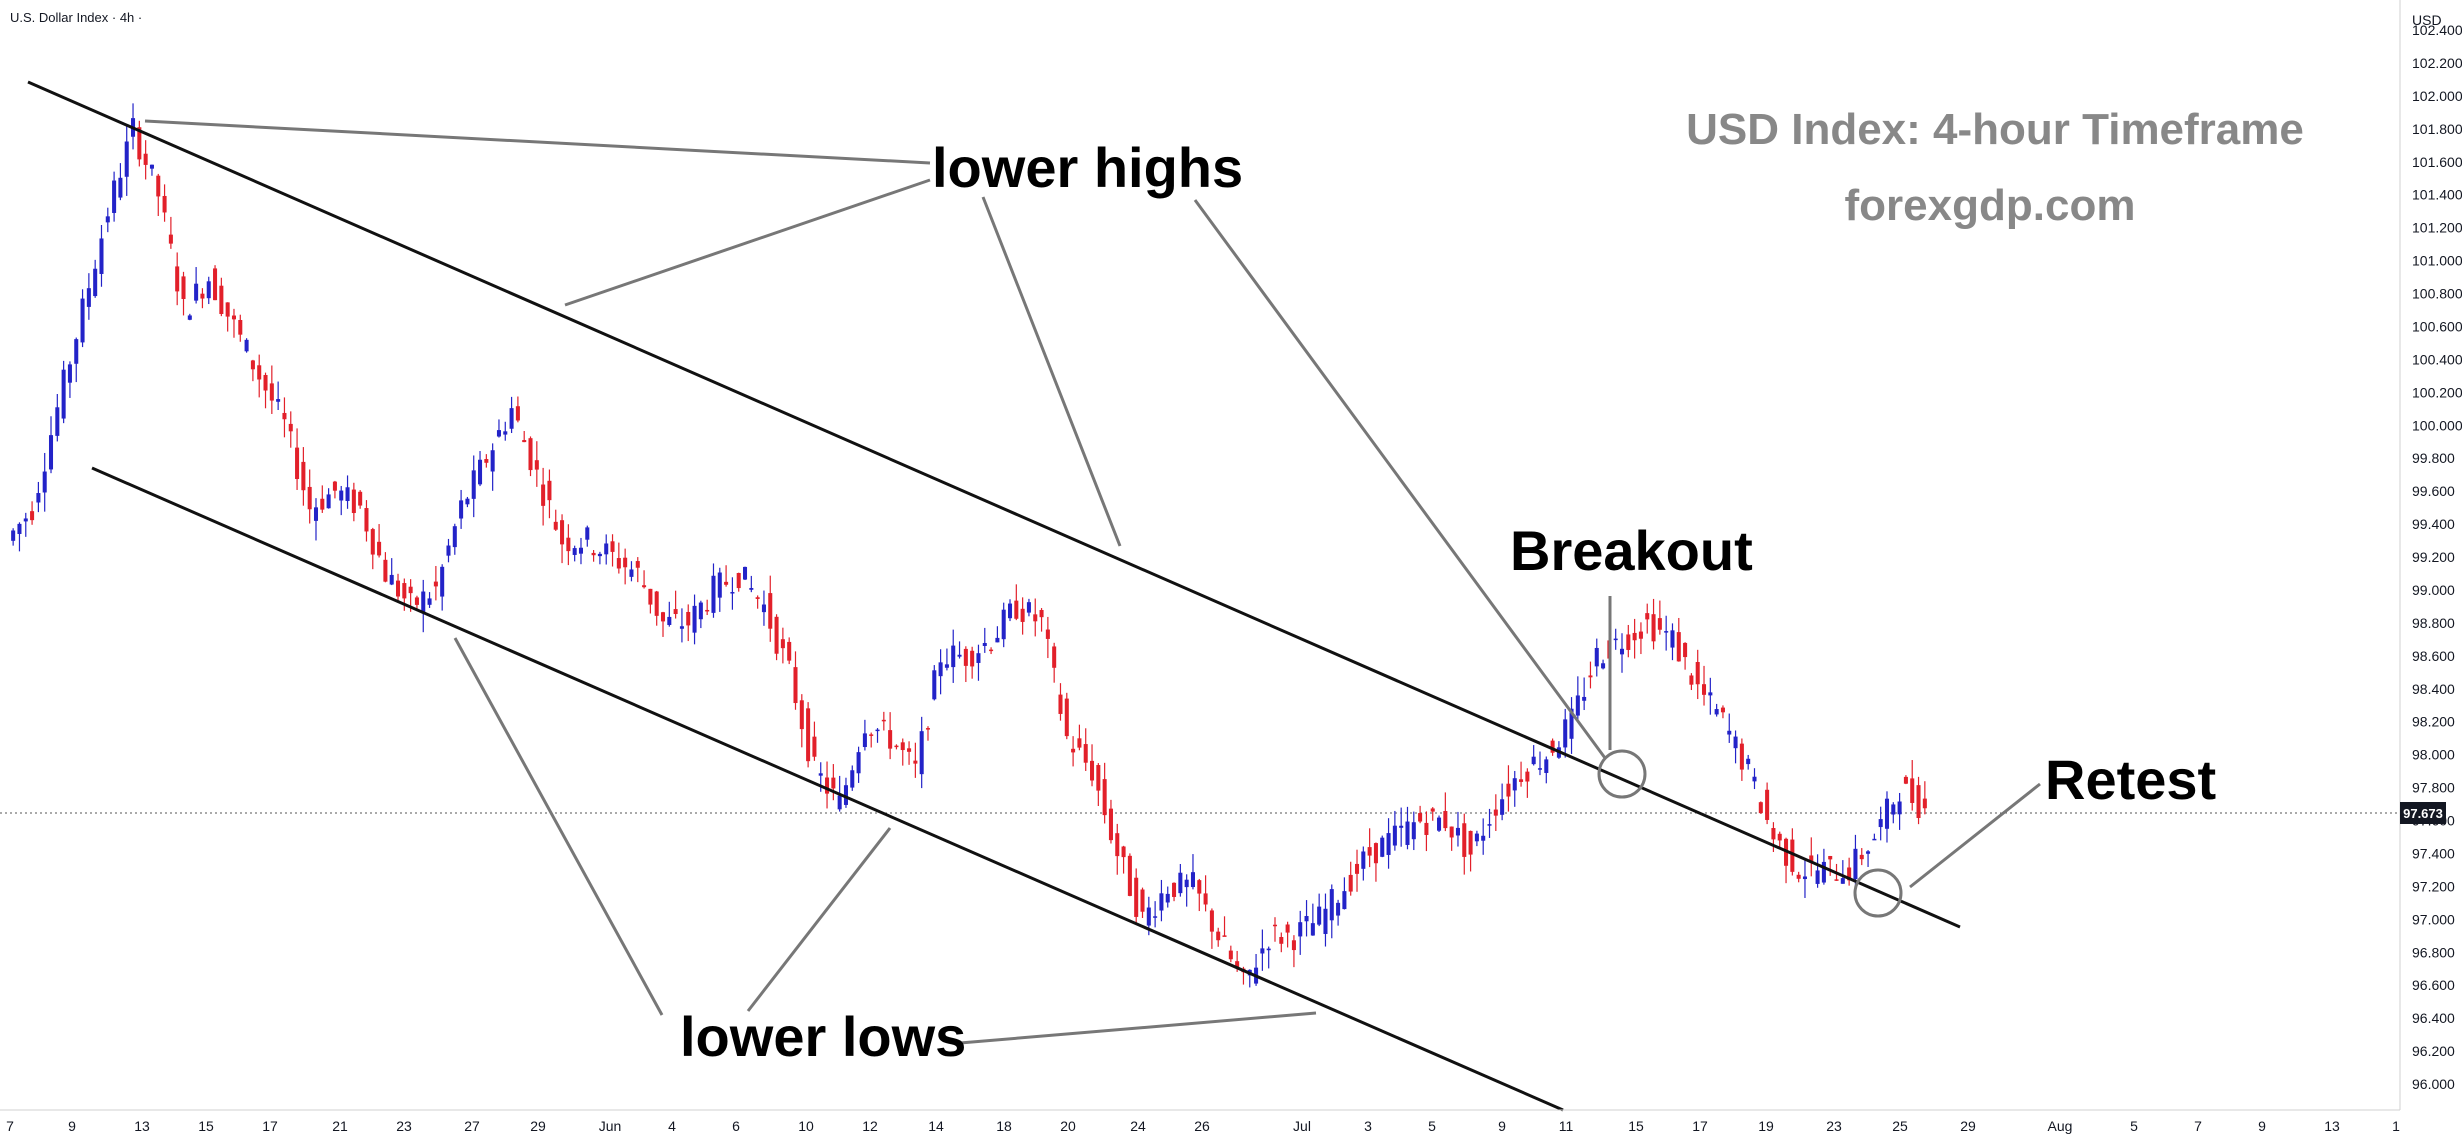 The width and height of the screenshot is (2462, 1145). What do you see at coordinates (2433, 985) in the screenshot?
I see `price-tick-label: 96.600` at bounding box center [2433, 985].